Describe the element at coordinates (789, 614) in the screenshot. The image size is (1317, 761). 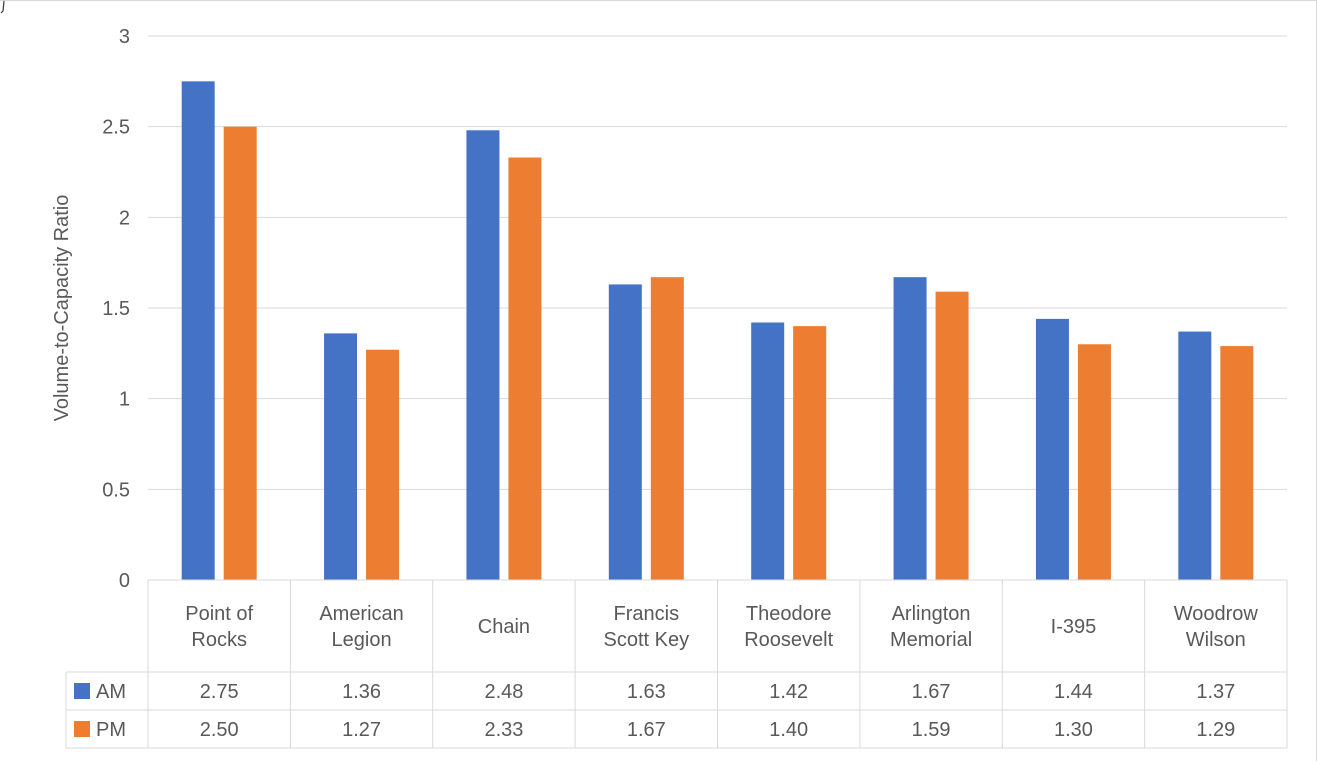
I see `category-label: Theodore` at that location.